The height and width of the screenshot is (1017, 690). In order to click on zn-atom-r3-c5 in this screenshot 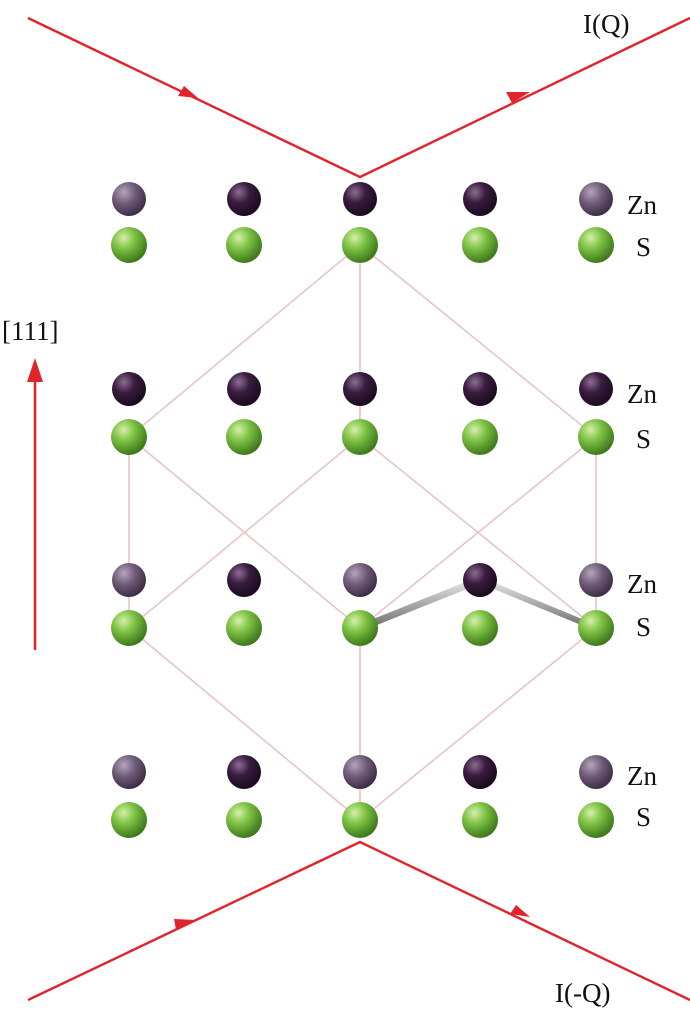, I will do `click(596, 580)`.